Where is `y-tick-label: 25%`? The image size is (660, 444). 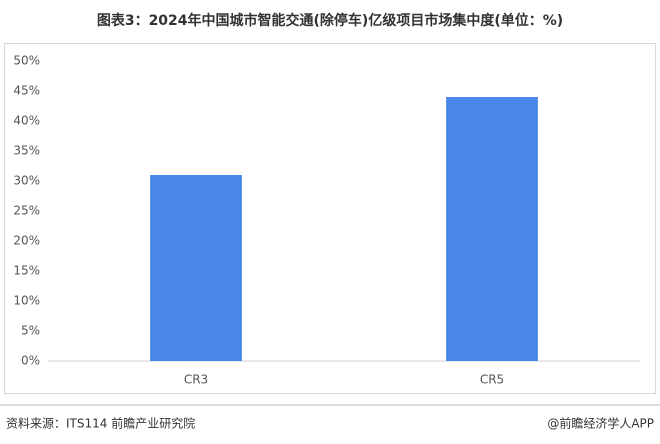
y-tick-label: 25% is located at coordinates (26, 211).